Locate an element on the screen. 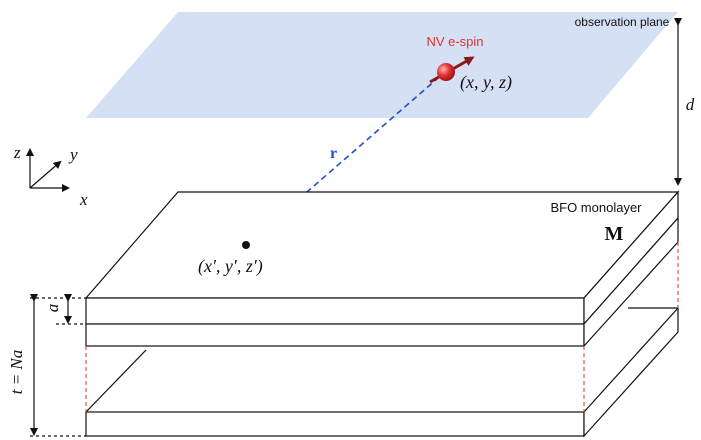 The image size is (701, 440). axis-z-label: z is located at coordinates (17, 152).